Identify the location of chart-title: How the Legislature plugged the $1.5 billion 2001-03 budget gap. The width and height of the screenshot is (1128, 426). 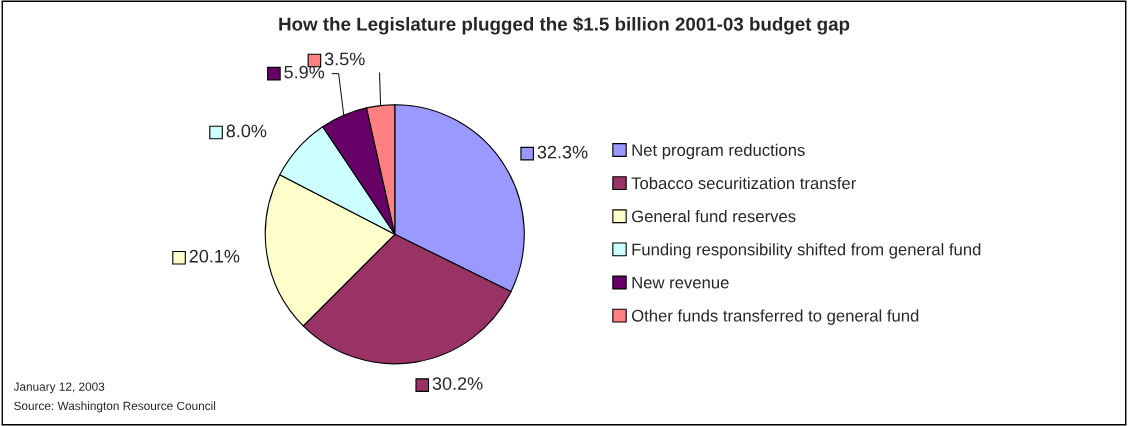
(564, 25).